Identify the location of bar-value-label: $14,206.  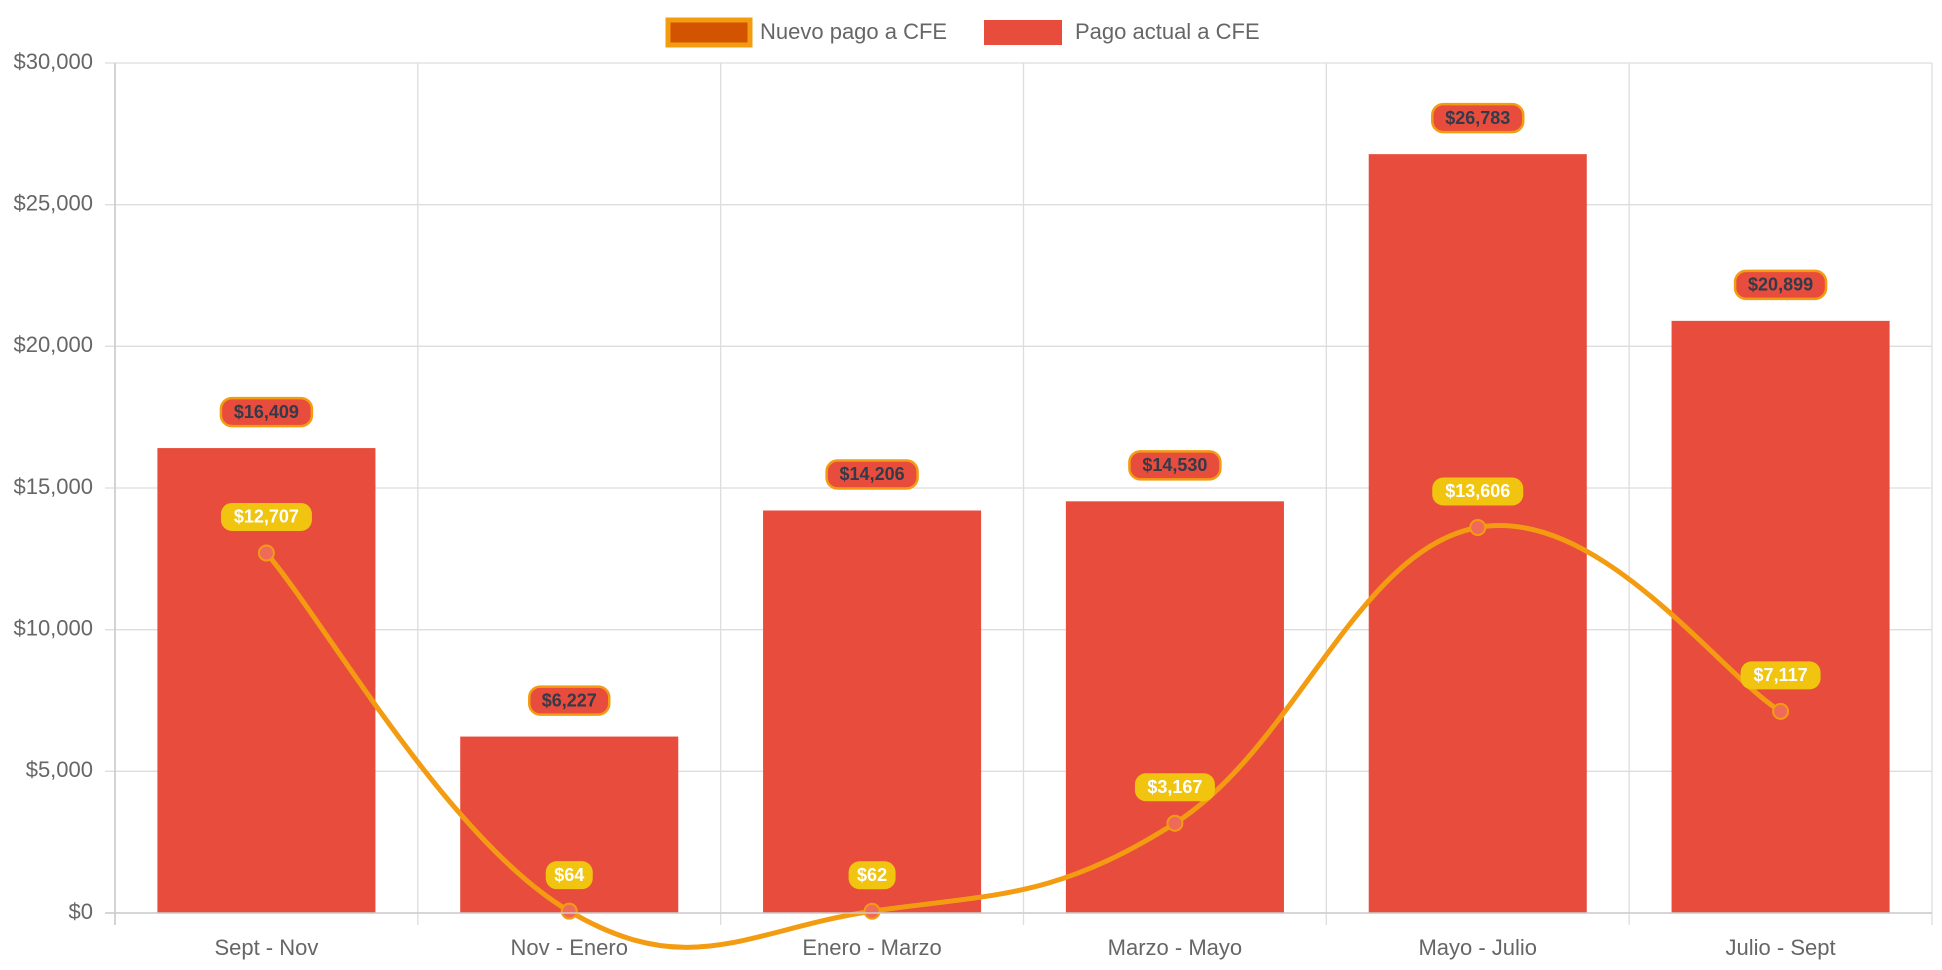
(872, 474).